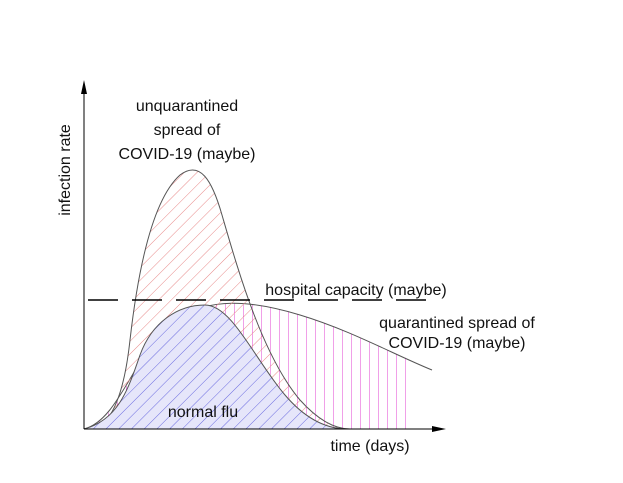  Describe the element at coordinates (84, 87) in the screenshot. I see `y-axis-arrow-icon` at that location.